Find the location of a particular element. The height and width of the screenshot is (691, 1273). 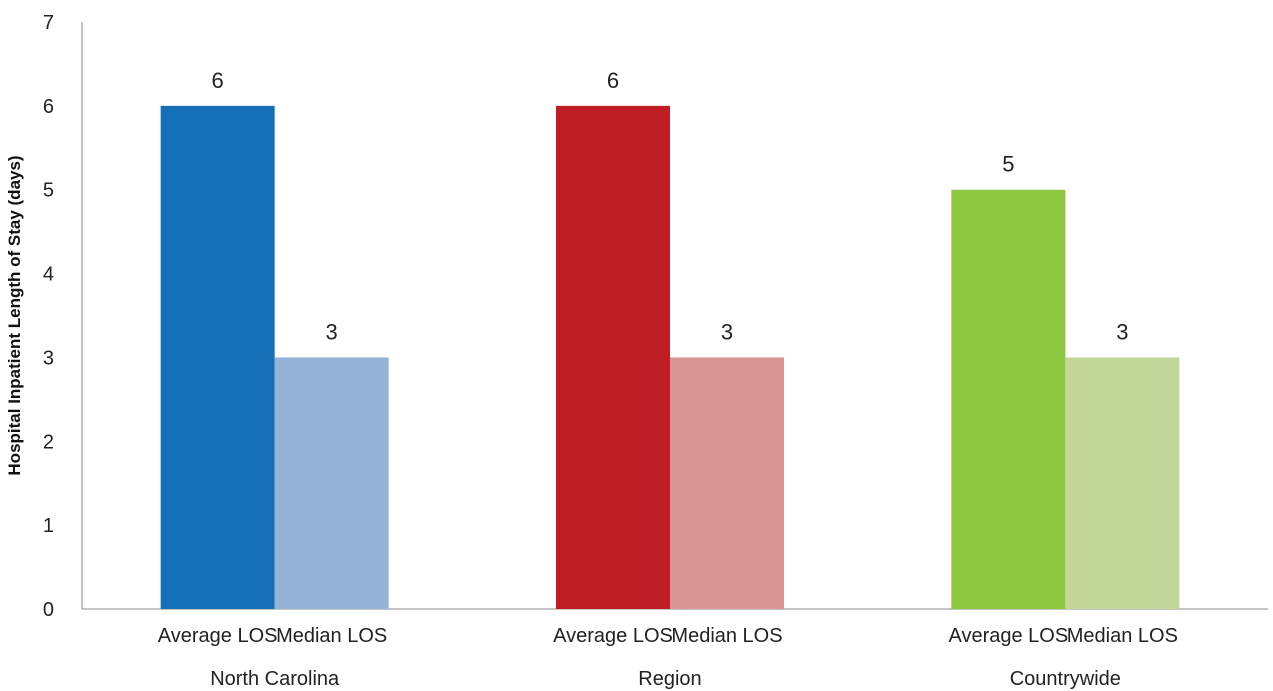

y-tick-label: 7 is located at coordinates (48, 23).